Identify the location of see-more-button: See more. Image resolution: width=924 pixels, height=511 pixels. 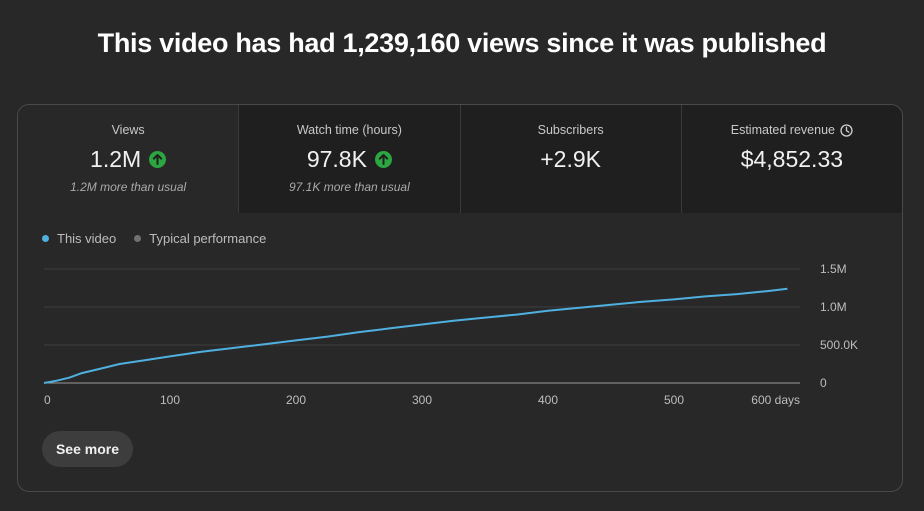
(87, 449).